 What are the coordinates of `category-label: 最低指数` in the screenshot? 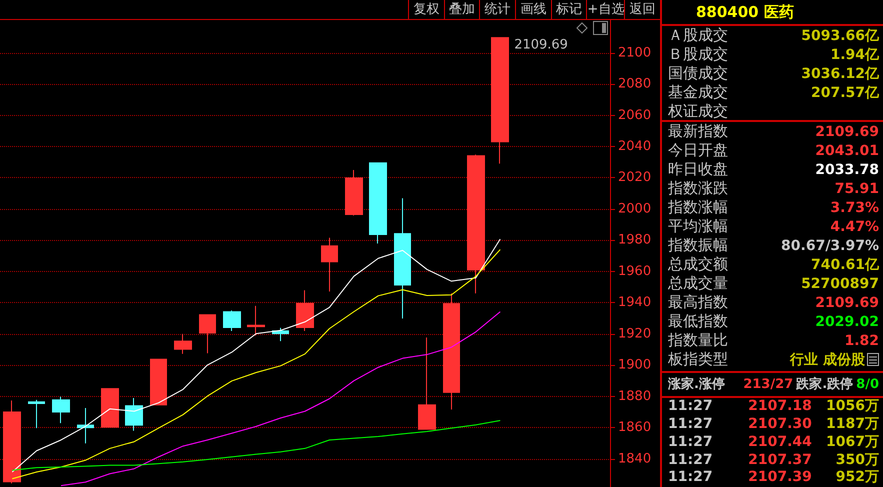 It's located at (698, 321).